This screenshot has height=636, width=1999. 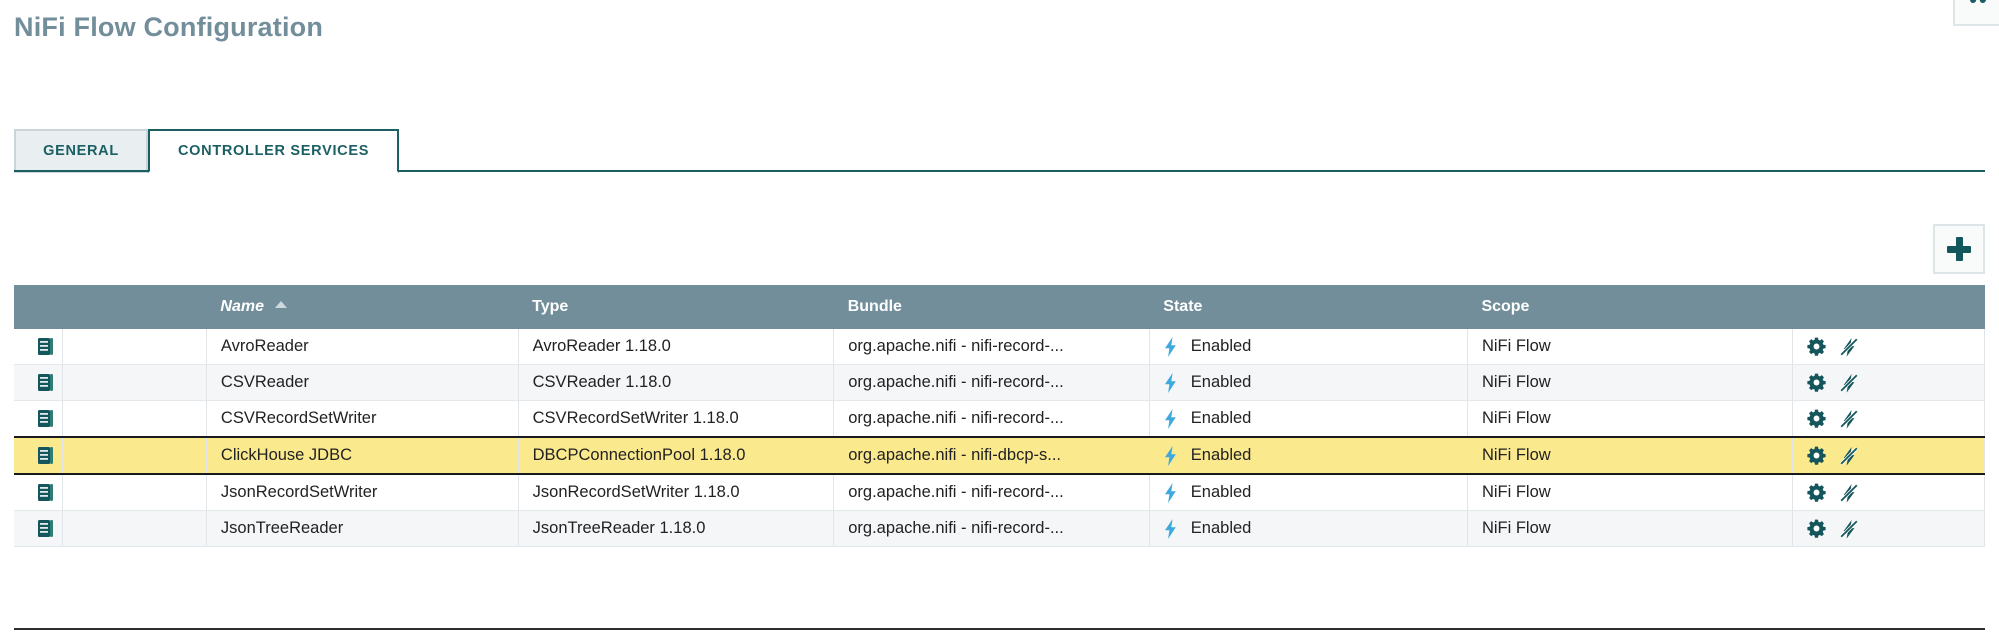 What do you see at coordinates (362, 419) in the screenshot?
I see `cell-name: CSVRecordSetWriter` at bounding box center [362, 419].